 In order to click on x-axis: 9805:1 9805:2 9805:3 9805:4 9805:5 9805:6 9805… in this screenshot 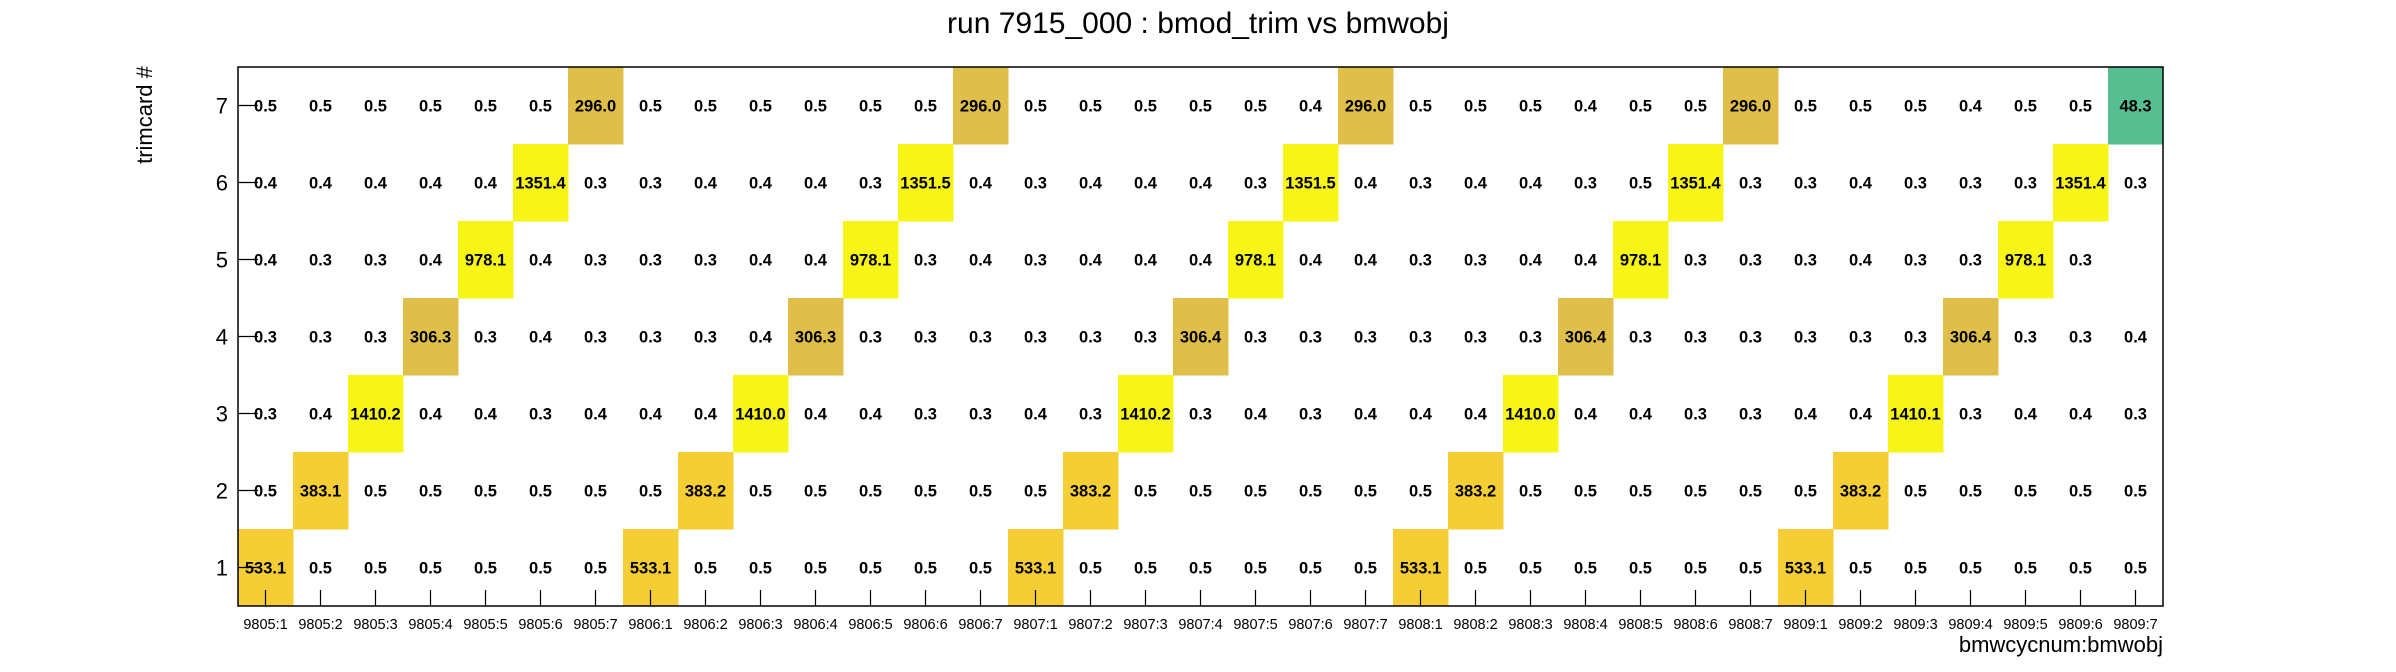, I will do `click(1200, 611)`.